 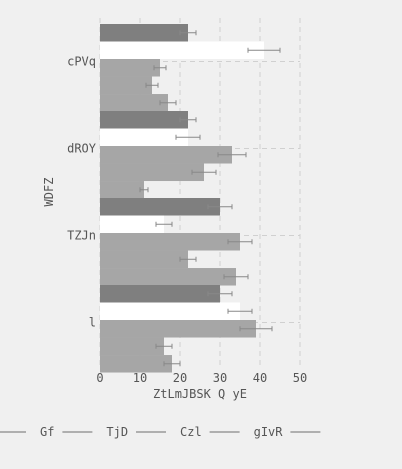 What do you see at coordinates (201, 378) in the screenshot?
I see `x-tick-labels: 0 10 20 30 40 50` at bounding box center [201, 378].